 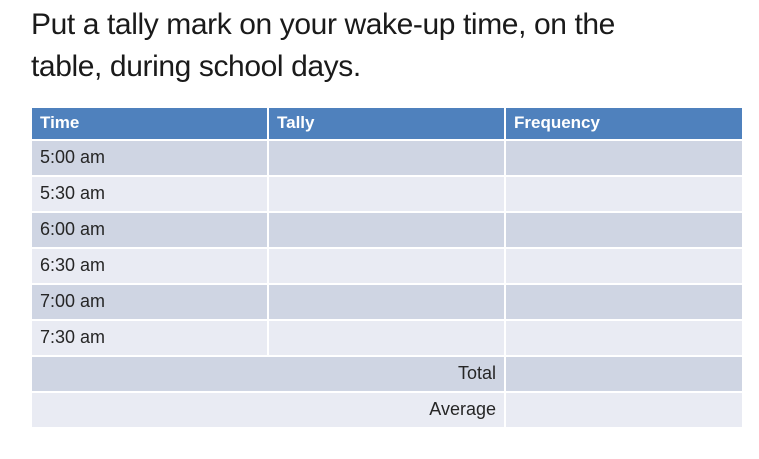 What do you see at coordinates (624, 123) in the screenshot?
I see `header-cell-frequency: Frequency` at bounding box center [624, 123].